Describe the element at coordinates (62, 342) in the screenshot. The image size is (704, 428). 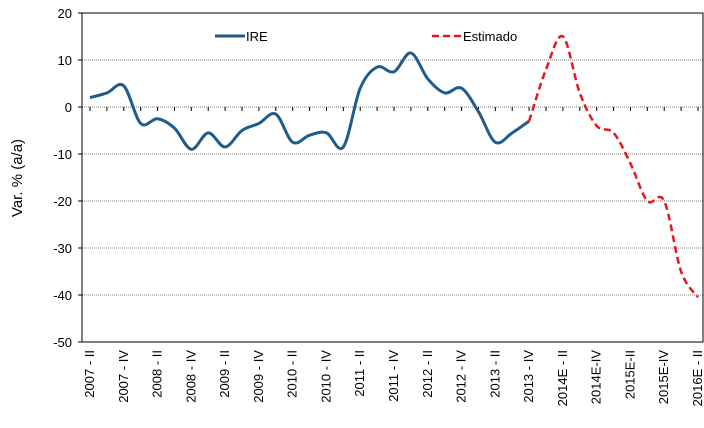
I see `y-tick-label: -50` at that location.